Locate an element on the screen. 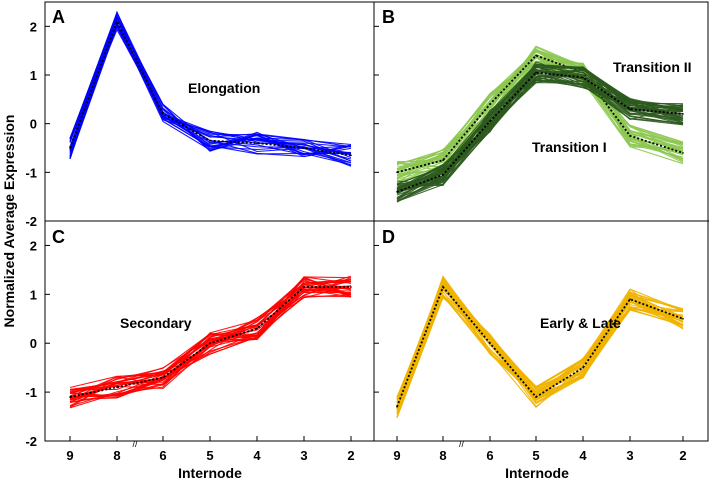 The height and width of the screenshot is (482, 709). series-transition-i is located at coordinates (540, 114).